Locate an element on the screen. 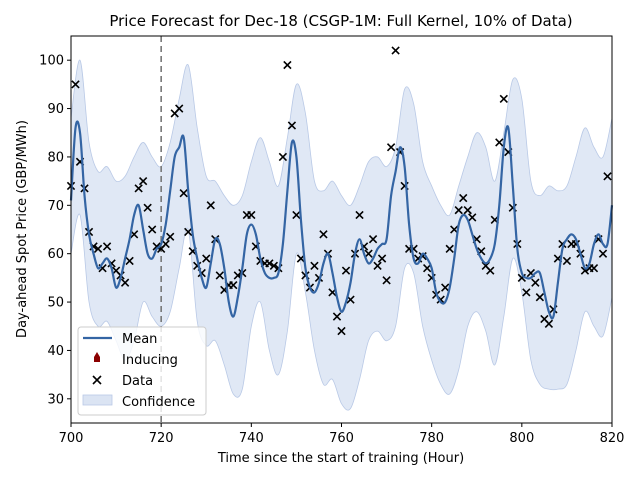 This screenshot has width=640, height=480. y-tick-label: 70 is located at coordinates (55, 206).